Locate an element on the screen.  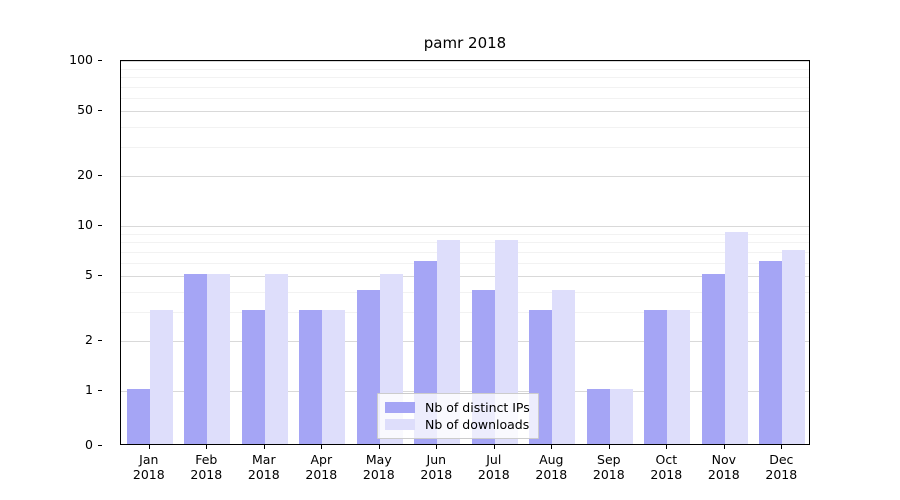
x-axis-tick-label: Oct 2018 is located at coordinates (666, 467).